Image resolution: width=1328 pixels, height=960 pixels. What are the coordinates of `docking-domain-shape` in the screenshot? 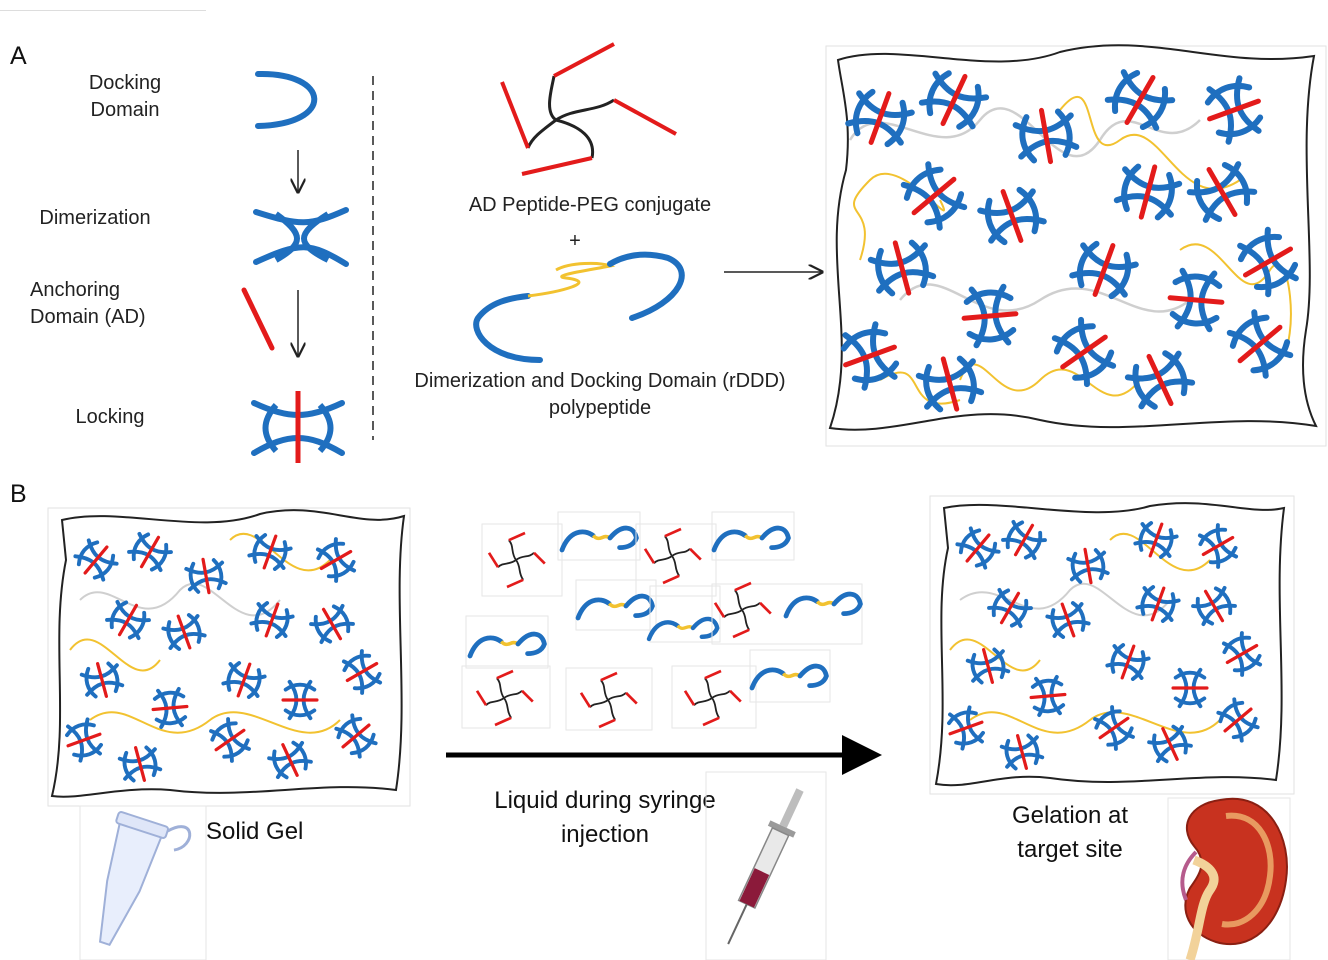 It's located at (286, 99).